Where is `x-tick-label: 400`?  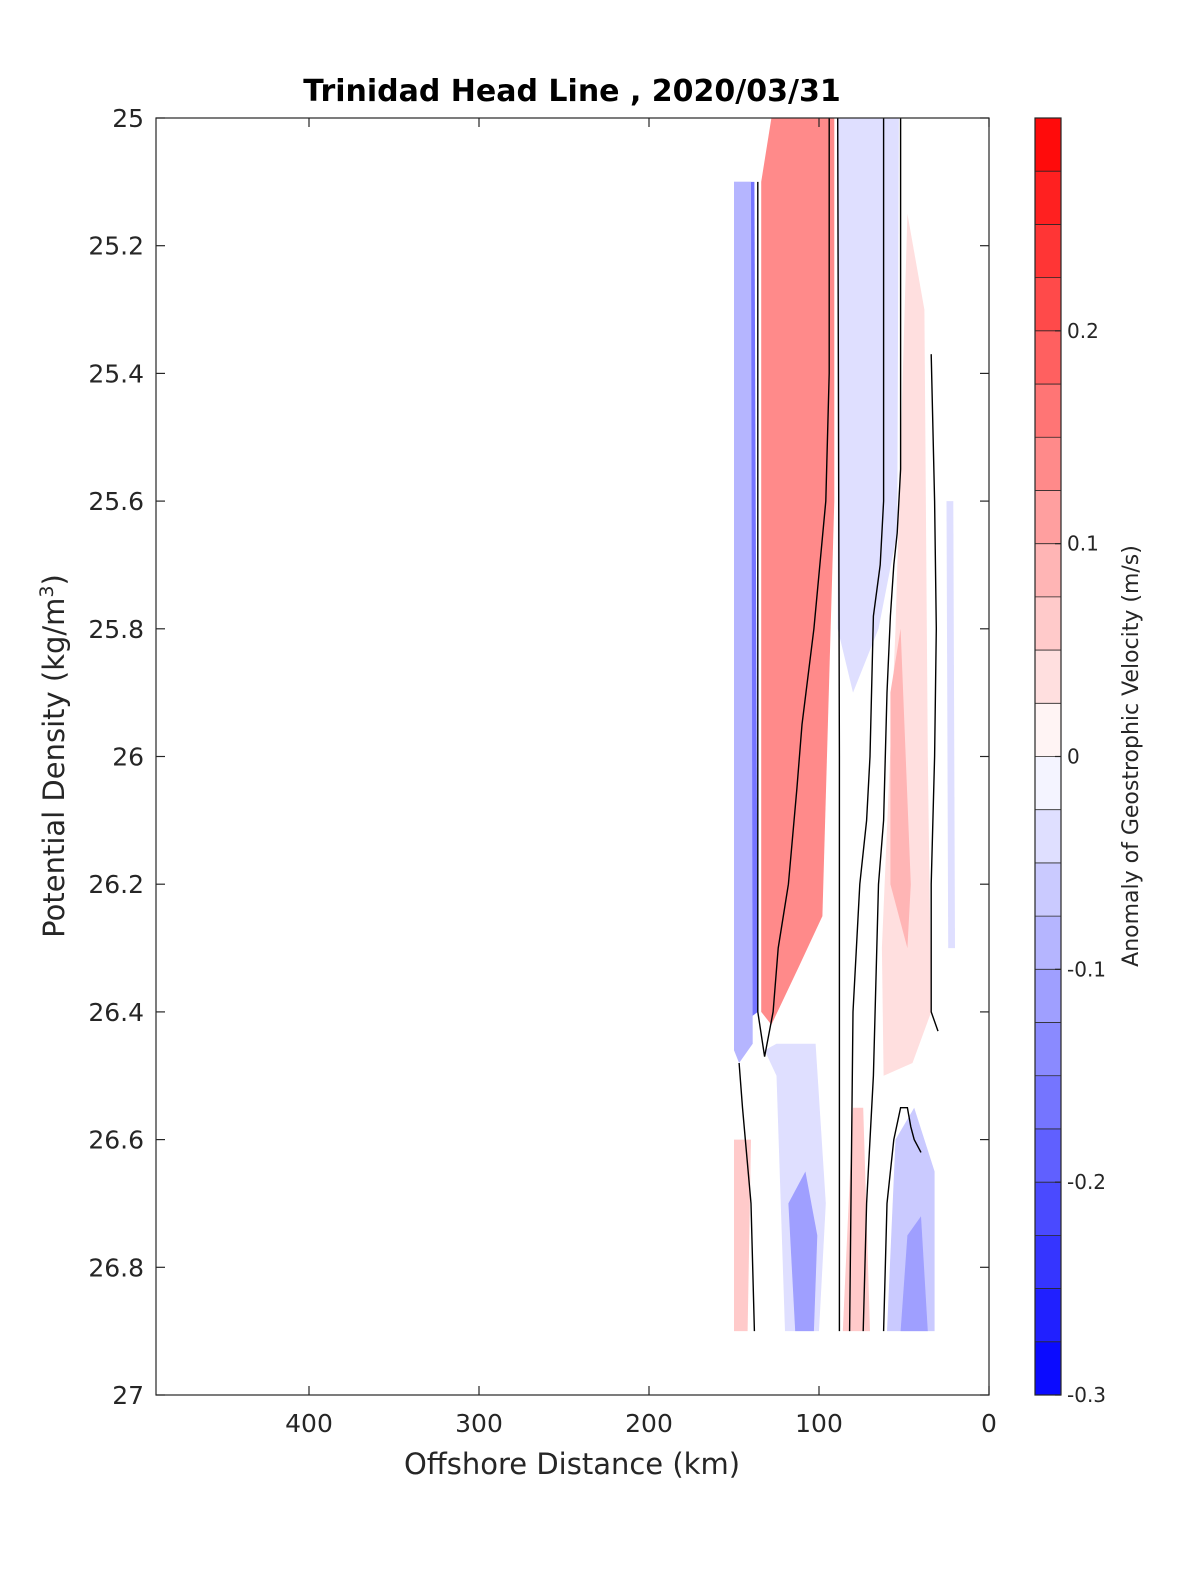
x-tick-label: 400 is located at coordinates (309, 1423).